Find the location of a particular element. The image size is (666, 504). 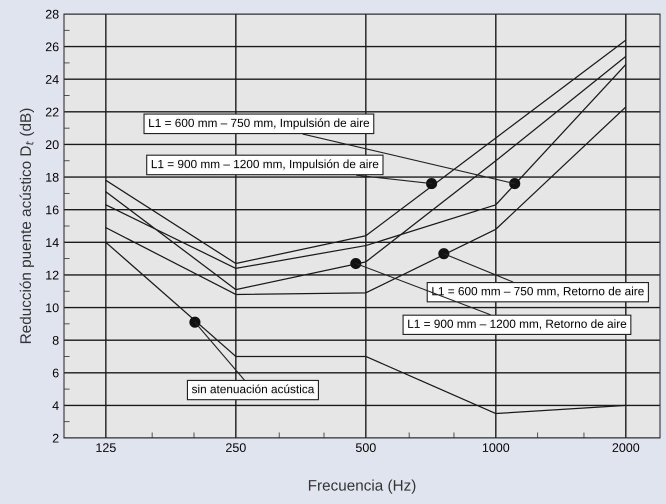

y-tick-label: 22 is located at coordinates (52, 112).